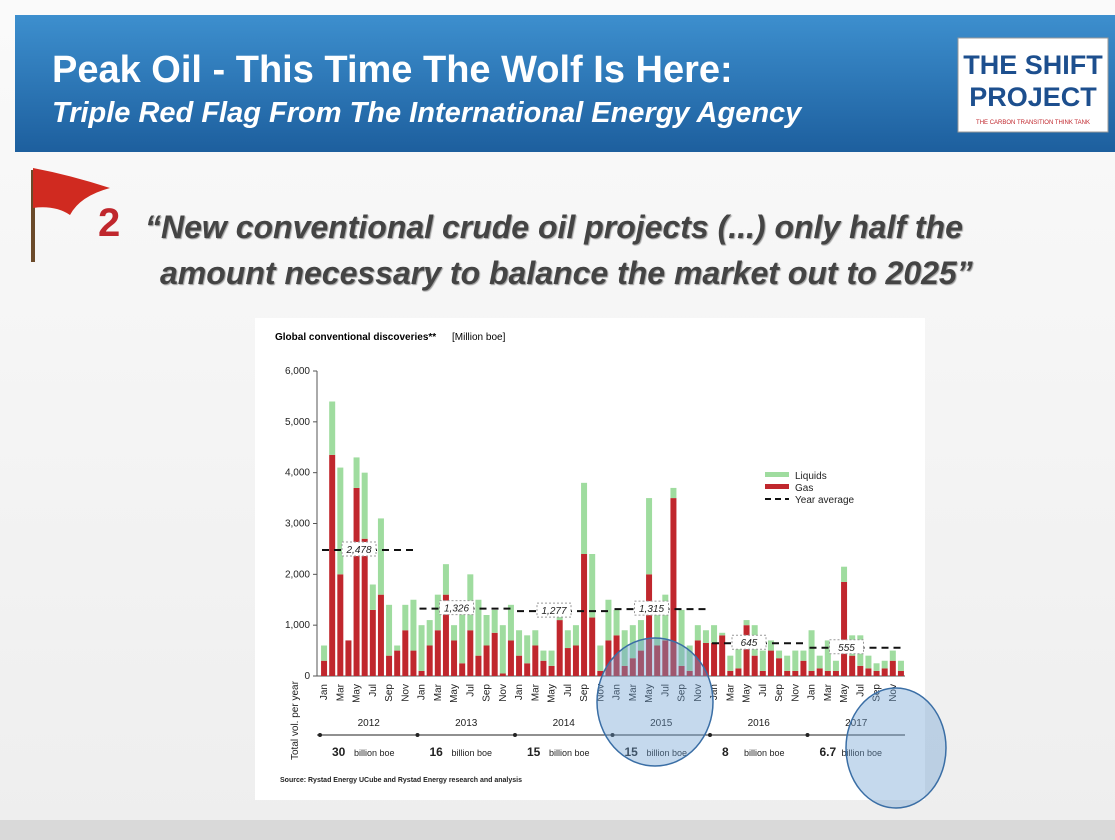 The width and height of the screenshot is (1115, 840). What do you see at coordinates (466, 723) in the screenshot?
I see `year-label: 2013` at bounding box center [466, 723].